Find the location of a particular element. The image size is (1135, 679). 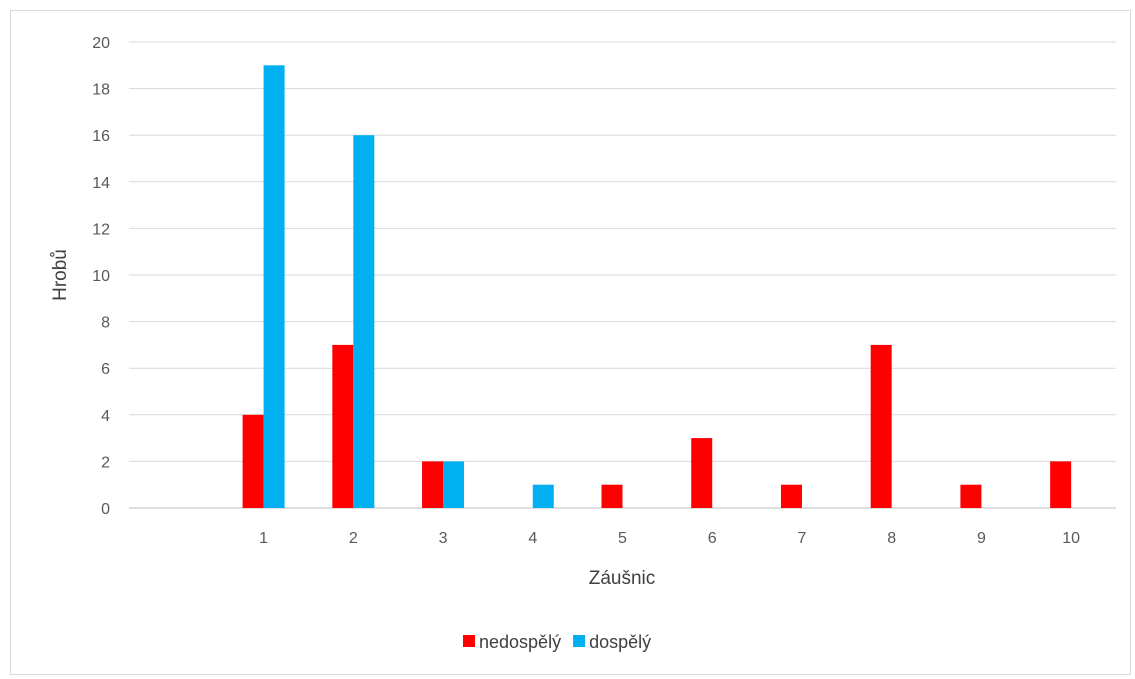

x-tick-label: 5 is located at coordinates (622, 538).